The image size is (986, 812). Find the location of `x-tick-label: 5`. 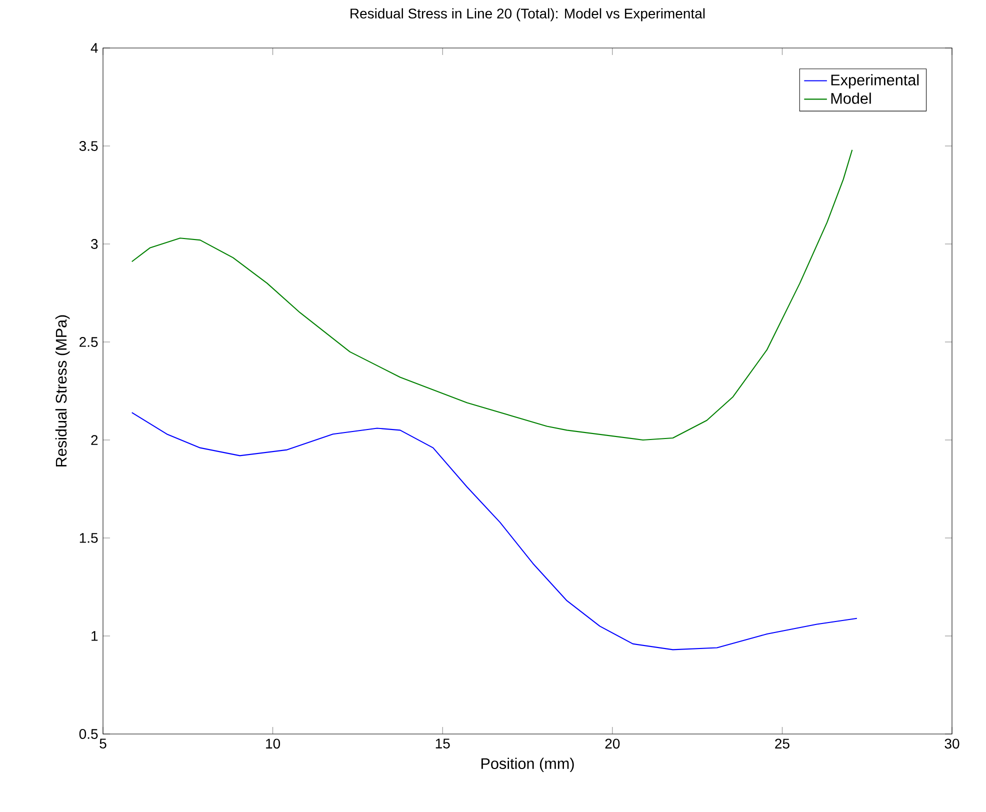

x-tick-label: 5 is located at coordinates (103, 743).